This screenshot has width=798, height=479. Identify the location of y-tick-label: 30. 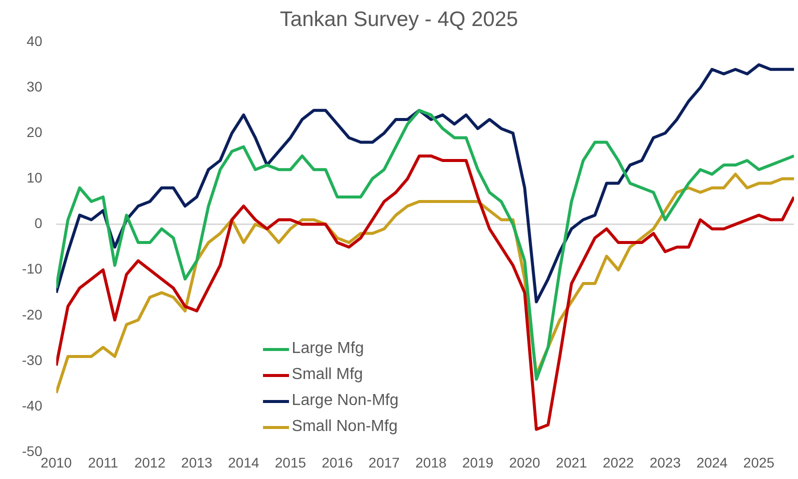
(34, 86).